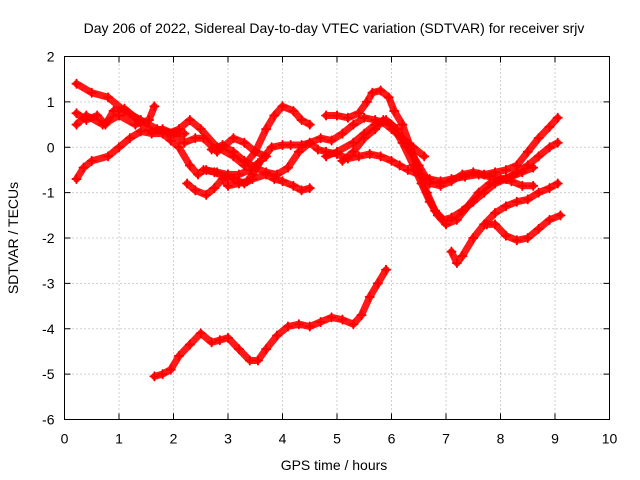 The height and width of the screenshot is (480, 640). I want to click on x-tick-label: 3, so click(228, 439).